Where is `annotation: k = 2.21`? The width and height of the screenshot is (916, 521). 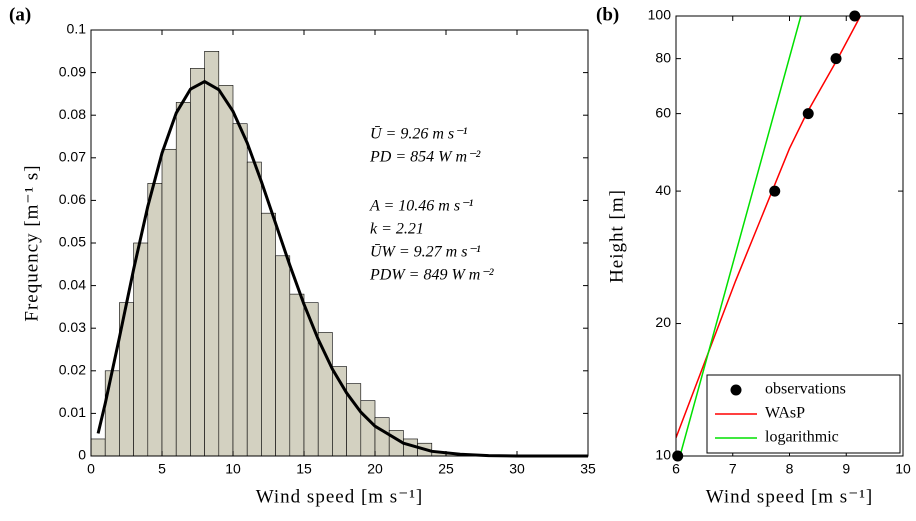 annotation: k = 2.21 is located at coordinates (397, 229).